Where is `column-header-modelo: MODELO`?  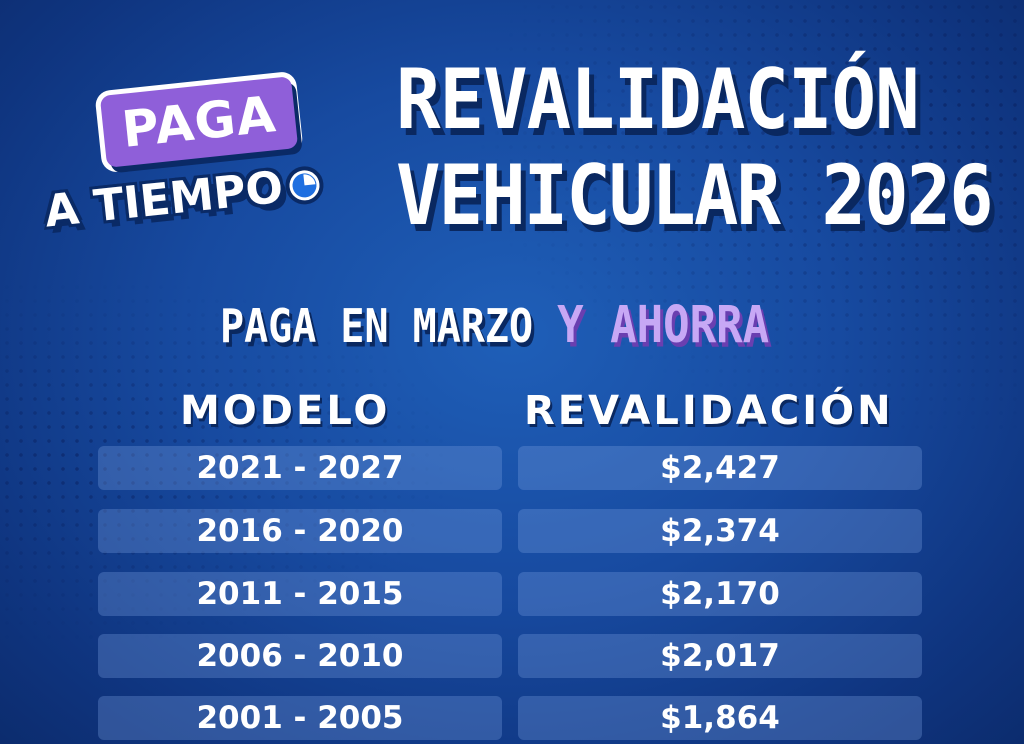 column-header-modelo: MODELO is located at coordinates (285, 411).